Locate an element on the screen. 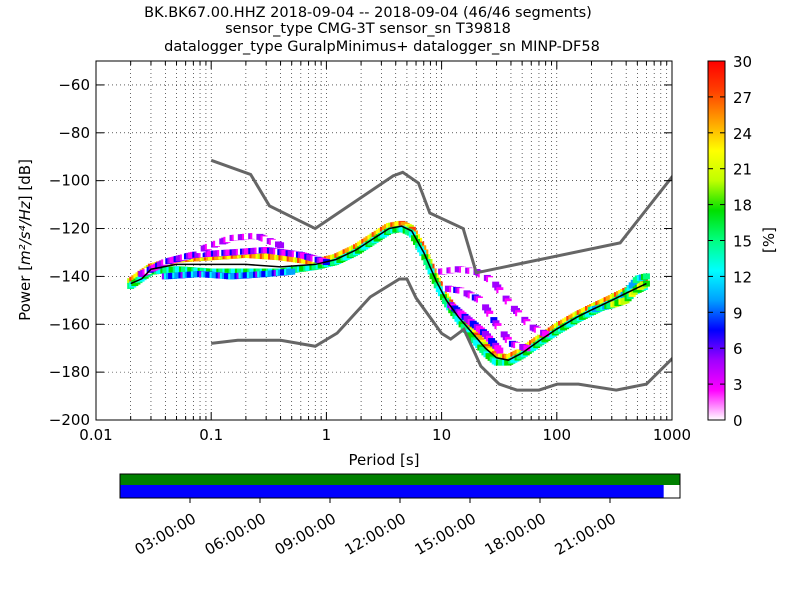 The image size is (800, 600). colorbar-tick-label: 30 is located at coordinates (742, 62).